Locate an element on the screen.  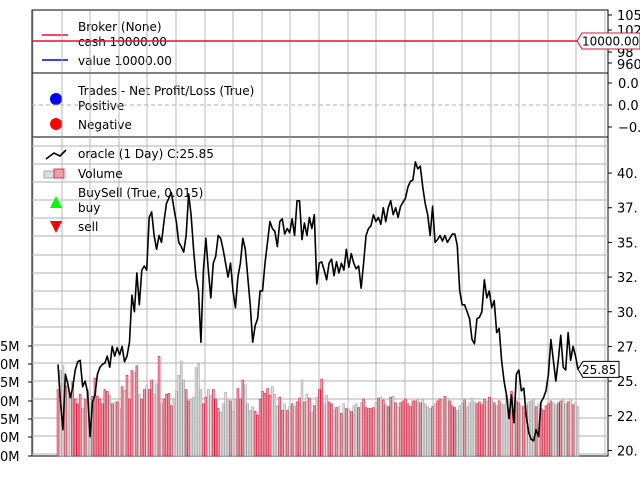
price-ytick: 25. is located at coordinates (627, 382).